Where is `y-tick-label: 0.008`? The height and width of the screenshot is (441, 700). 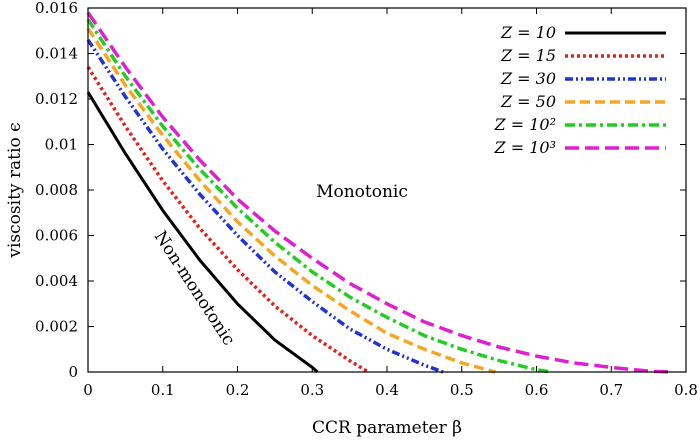
y-tick-label: 0.008 is located at coordinates (56, 190).